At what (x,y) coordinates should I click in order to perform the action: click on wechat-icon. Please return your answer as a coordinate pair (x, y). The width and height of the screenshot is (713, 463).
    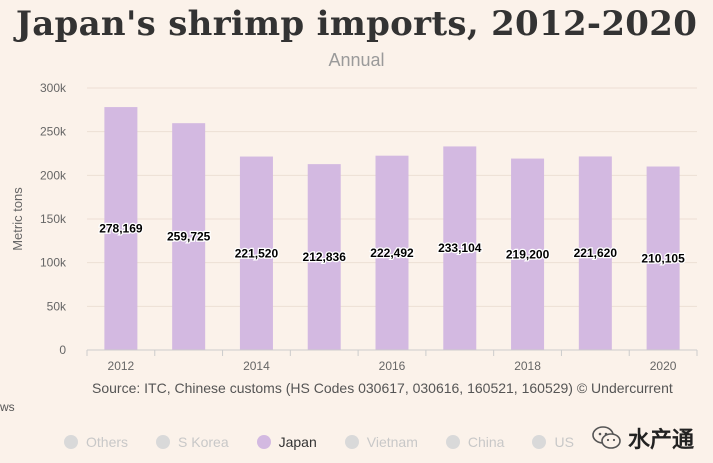
    Looking at the image, I should click on (606, 437).